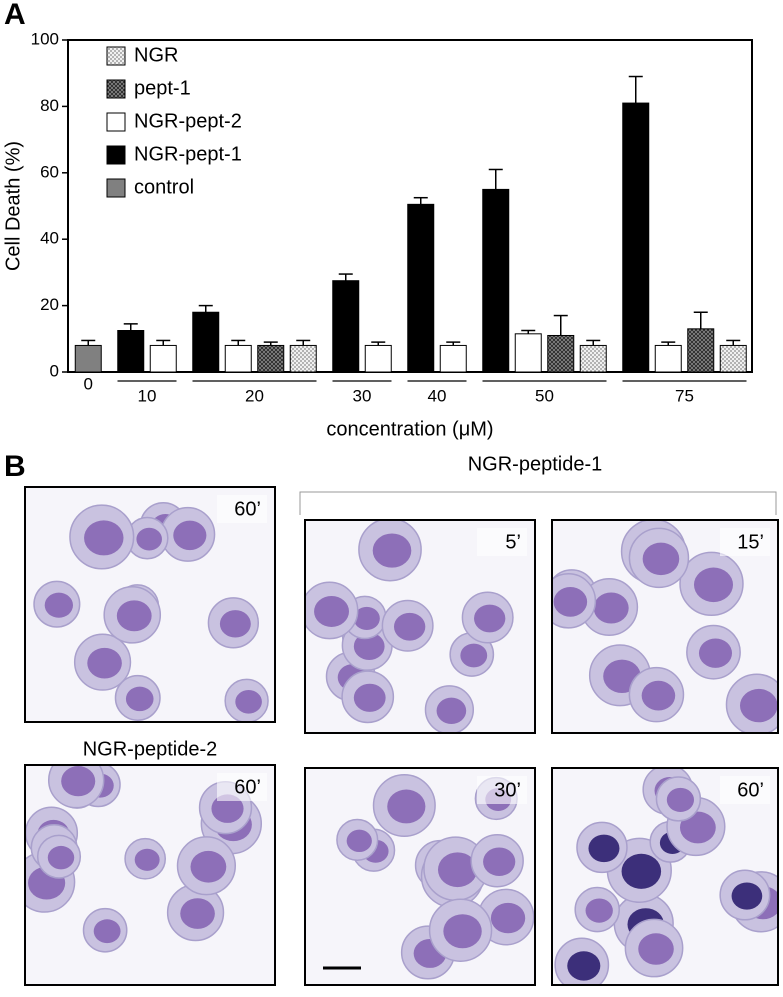  I want to click on y-axis-label: Cell Death (%), so click(13, 206).